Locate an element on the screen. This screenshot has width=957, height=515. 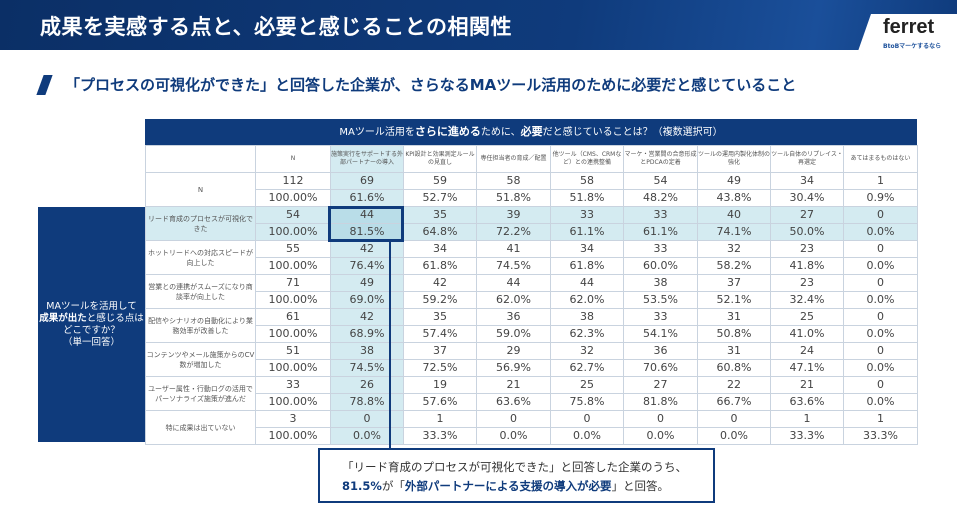
column-header: あてはまるものはない is located at coordinates (880, 159).